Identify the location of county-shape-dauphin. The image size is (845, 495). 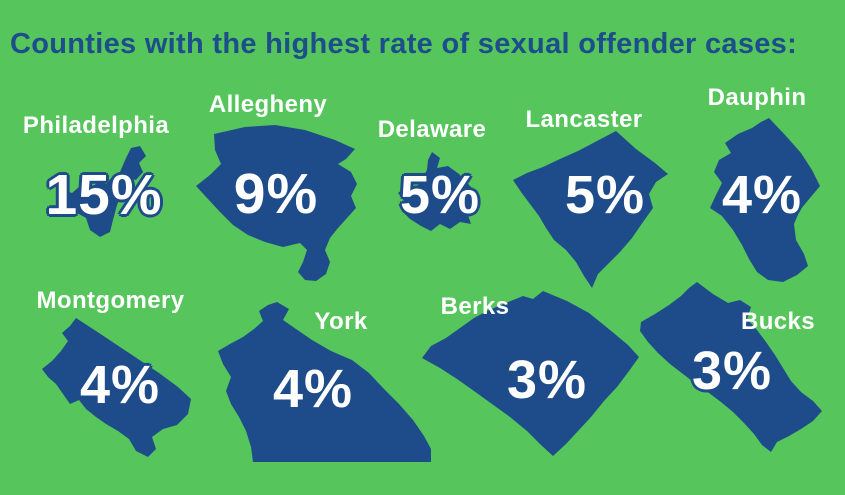
(765, 200).